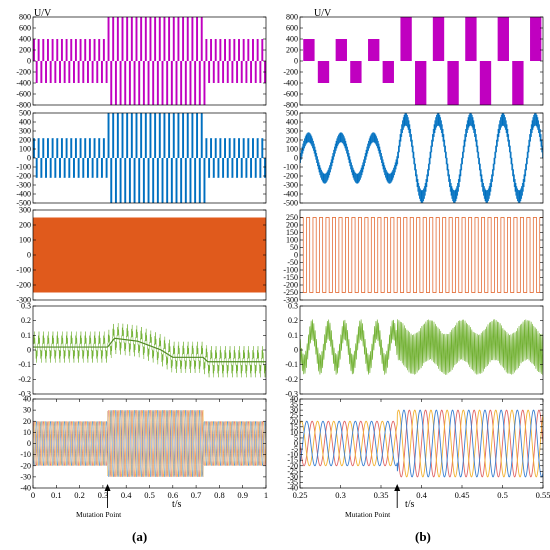  Describe the element at coordinates (196, 495) in the screenshot. I see `x-tick-label: 0.7` at that location.